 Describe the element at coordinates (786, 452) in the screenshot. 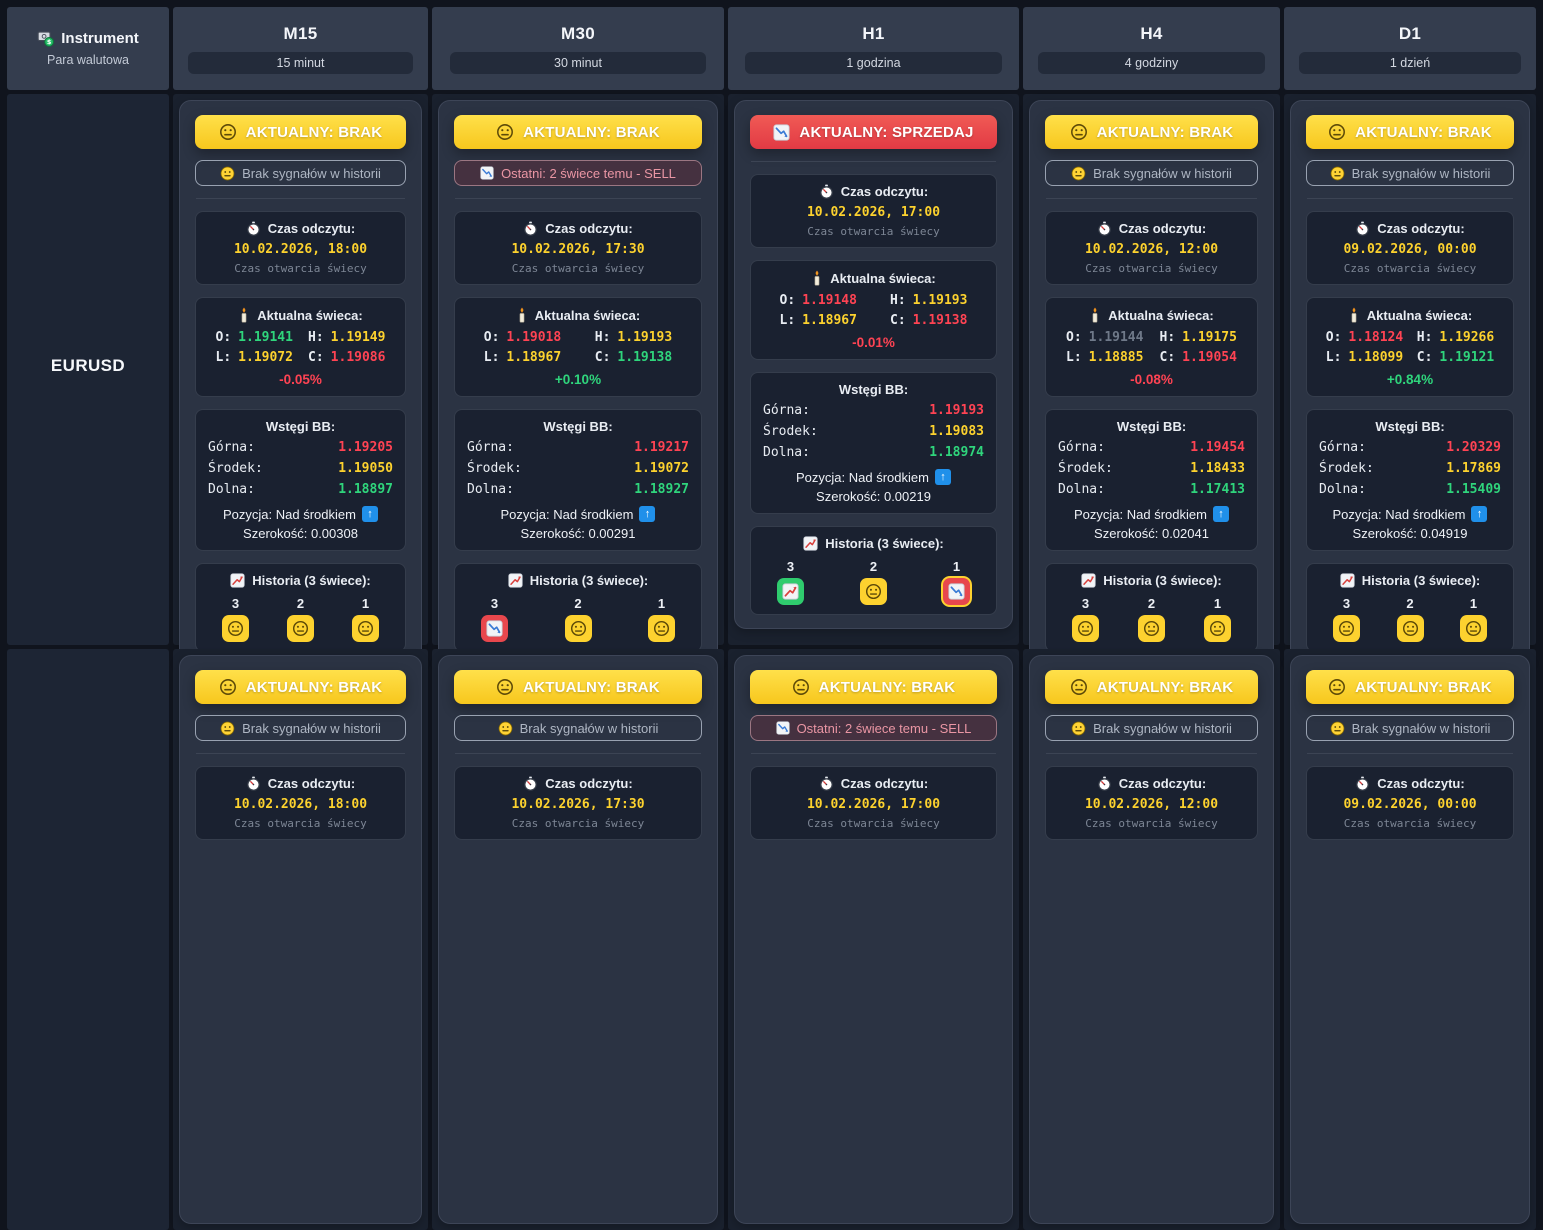

I see `bb-lower-label: Dolna:` at that location.